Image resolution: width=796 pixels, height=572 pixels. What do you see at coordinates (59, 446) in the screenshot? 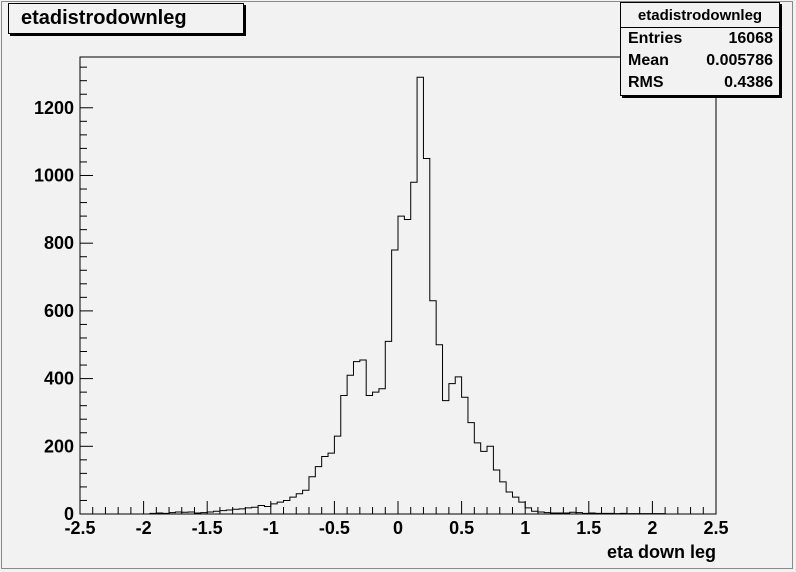
I see `y-tick-label: 200` at bounding box center [59, 446].